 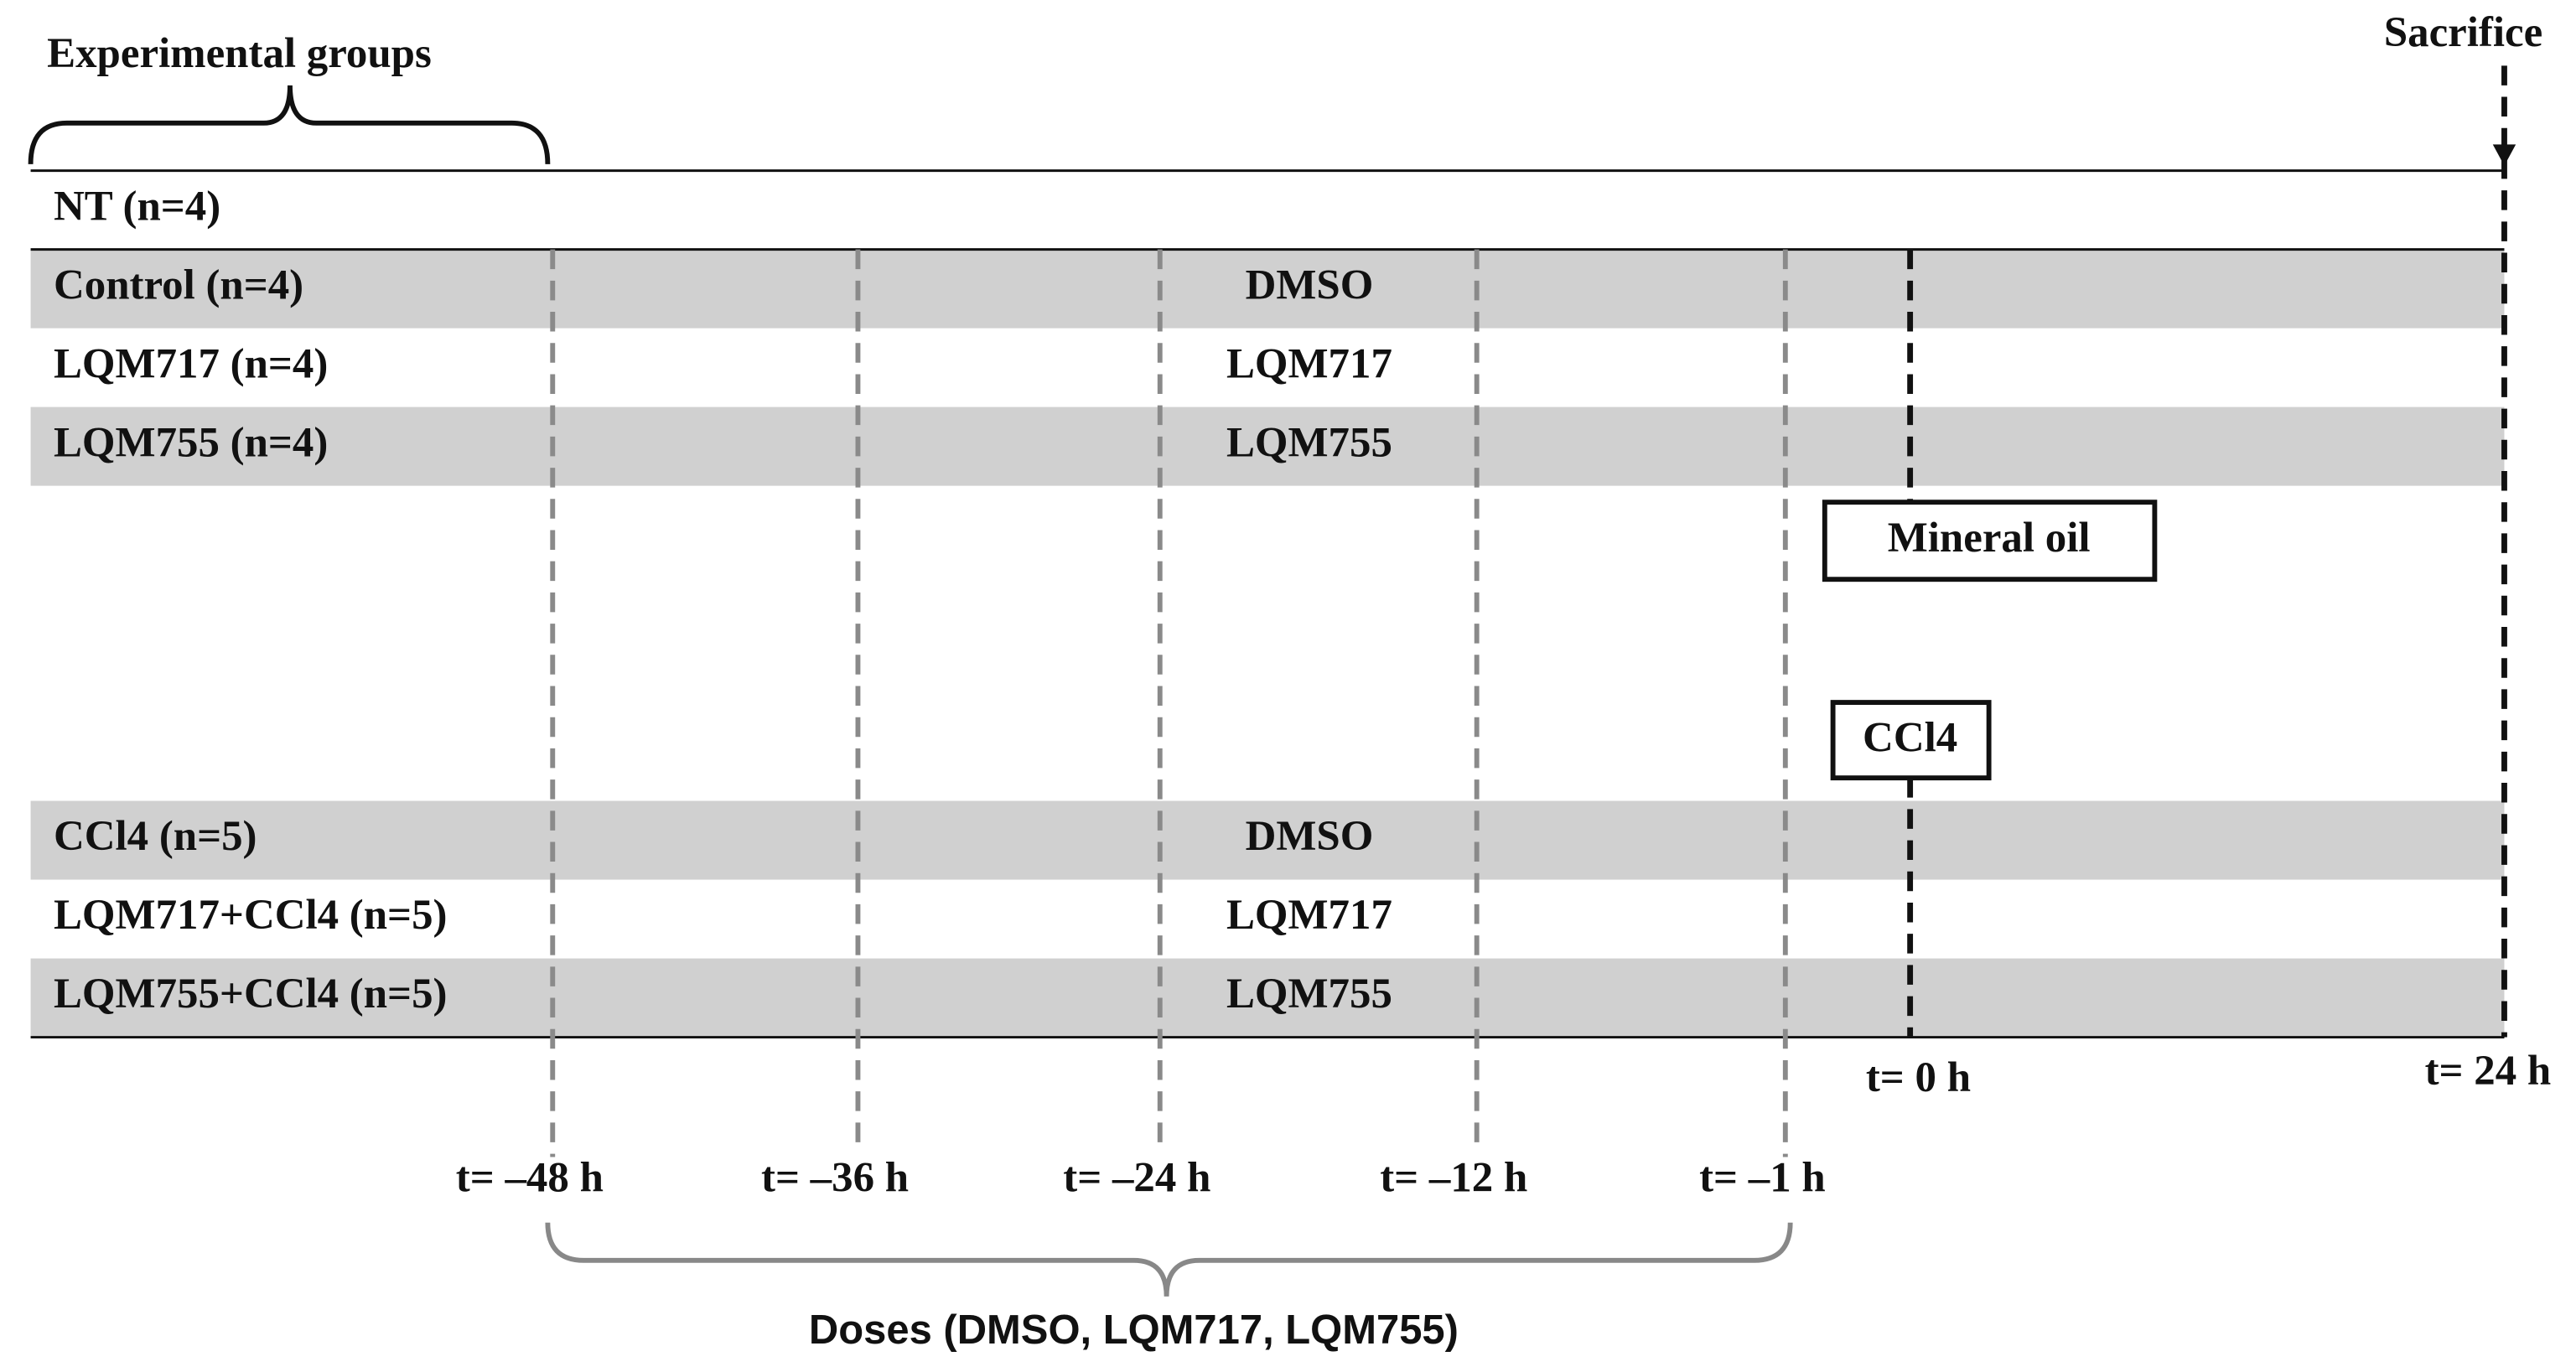 What do you see at coordinates (191, 364) in the screenshot?
I see `group-label: LQM717 (n=4)` at bounding box center [191, 364].